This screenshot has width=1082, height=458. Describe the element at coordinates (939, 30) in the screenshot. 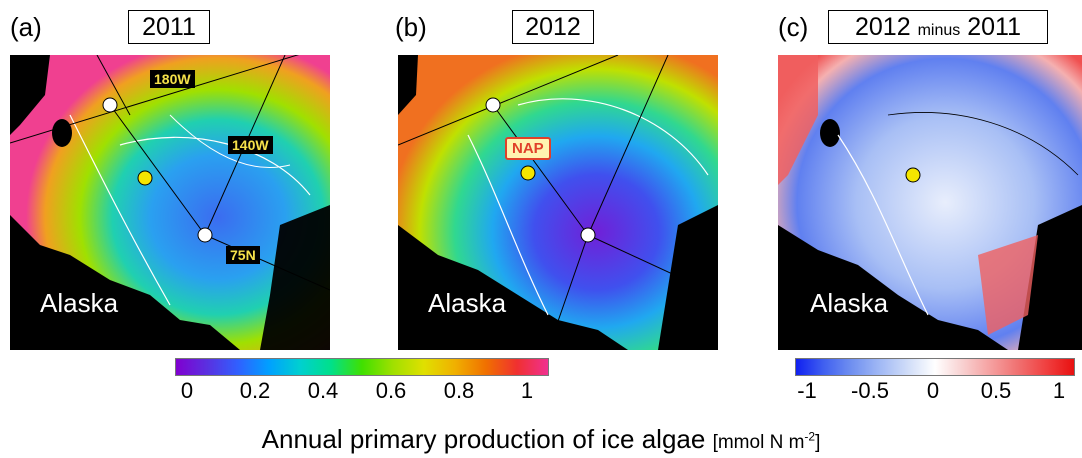

I see `panel-c-title-small: minus` at that location.